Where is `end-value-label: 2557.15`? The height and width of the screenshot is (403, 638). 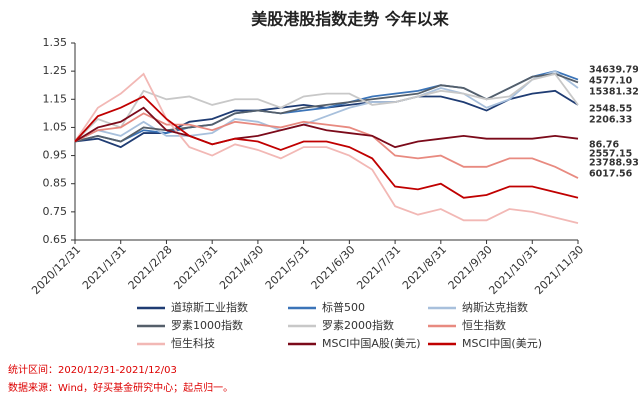 end-value-label: 2557.15 is located at coordinates (610, 154).